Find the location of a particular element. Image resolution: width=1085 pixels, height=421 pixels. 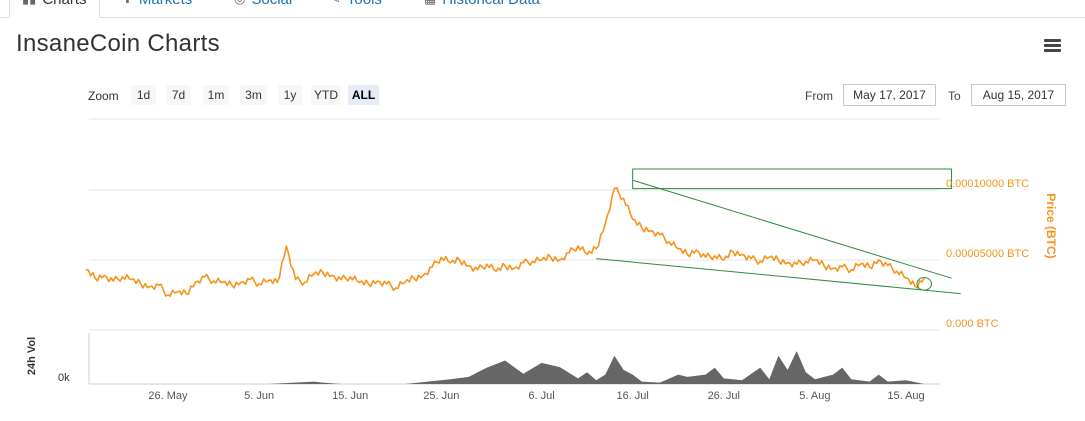

zoom-button-1m: 1m is located at coordinates (216, 95).